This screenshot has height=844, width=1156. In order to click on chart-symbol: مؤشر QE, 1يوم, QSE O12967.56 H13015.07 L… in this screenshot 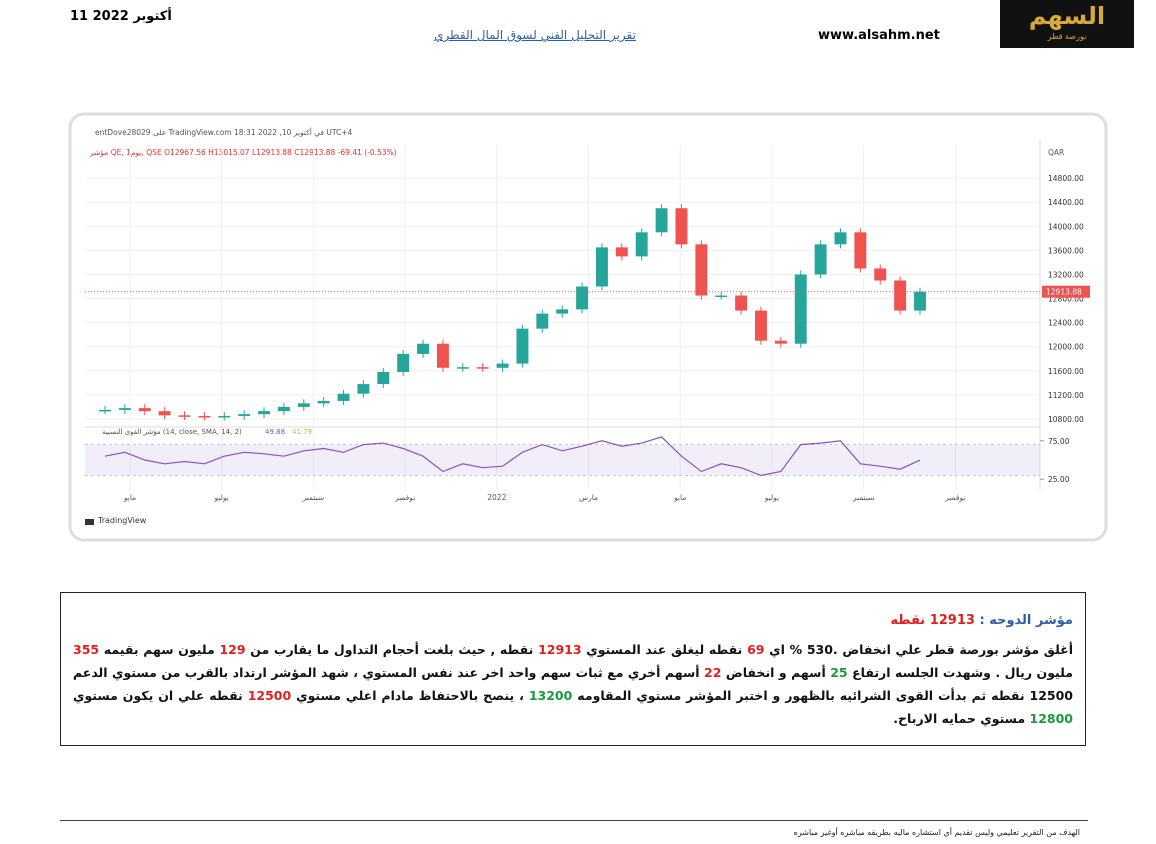, I will do `click(243, 152)`.